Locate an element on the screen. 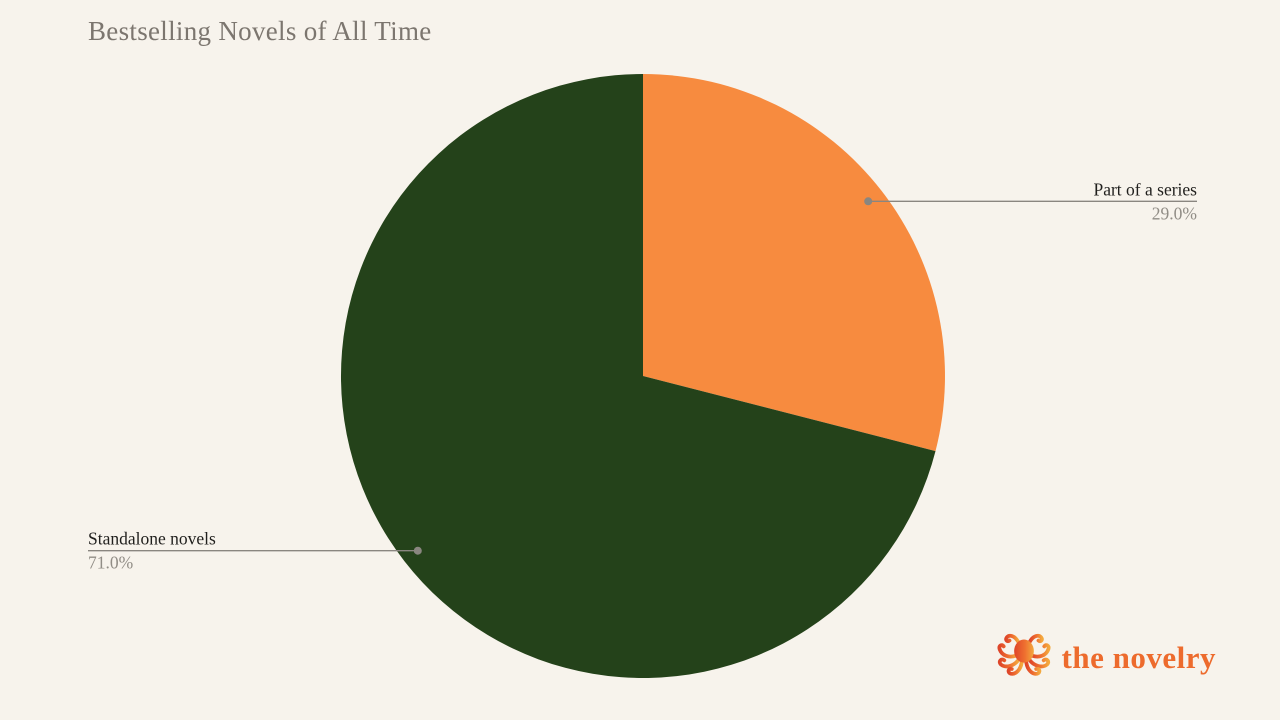  chart-title: Bestselling Novels of All Time is located at coordinates (260, 31).